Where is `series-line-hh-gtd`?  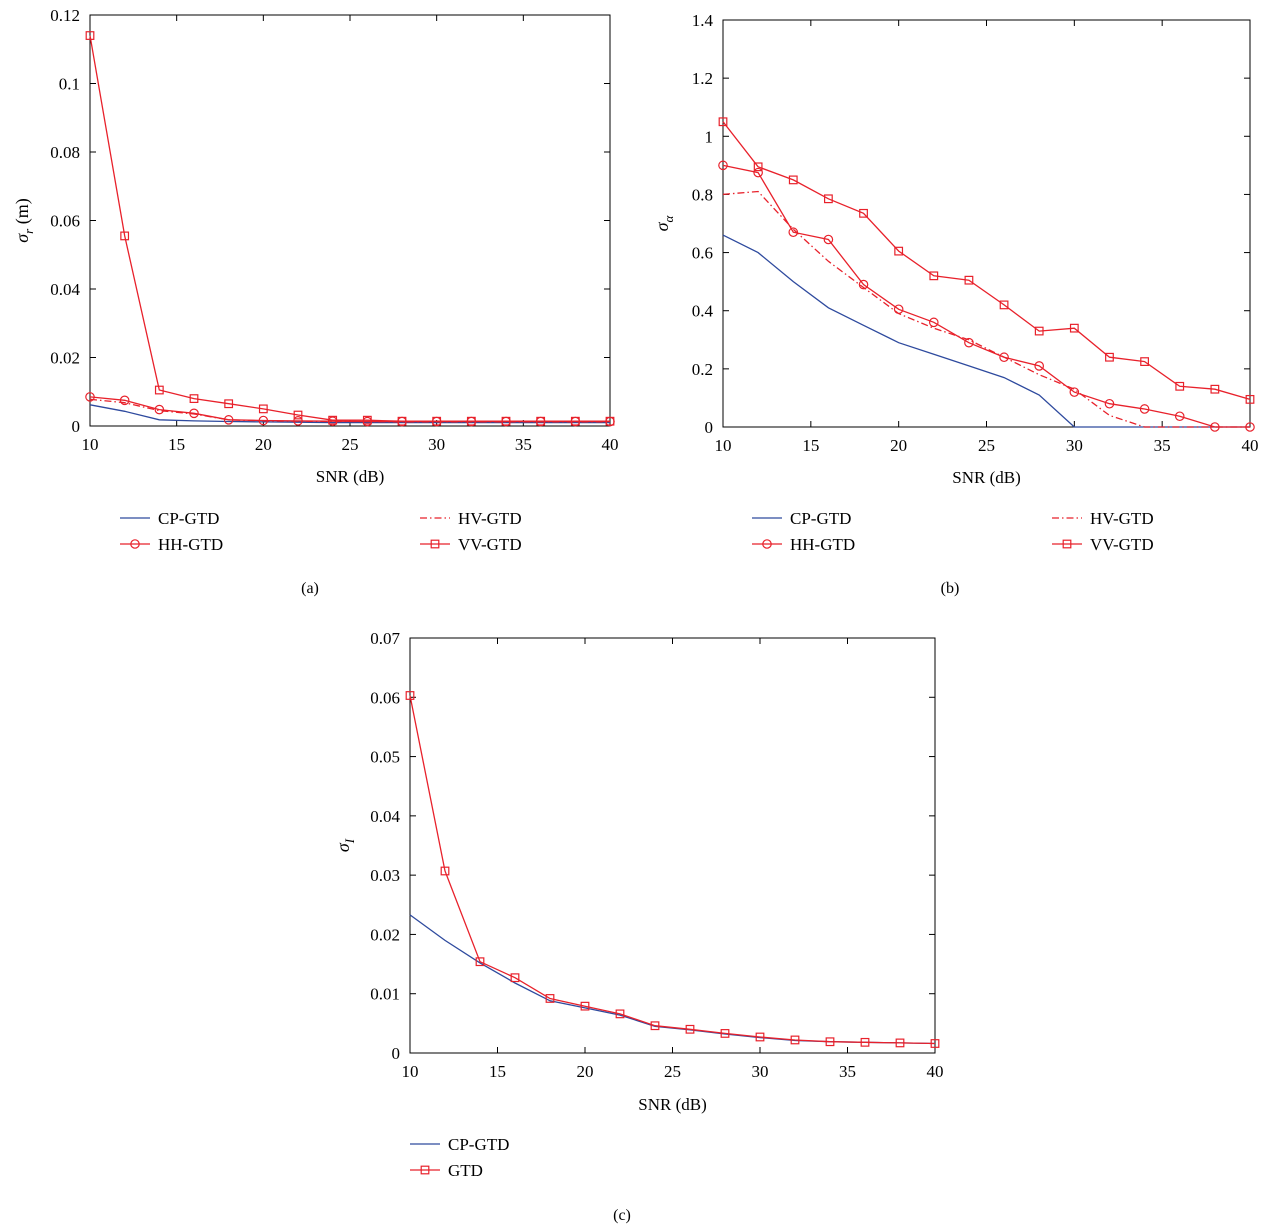
series-line-hh-gtd is located at coordinates (986, 296).